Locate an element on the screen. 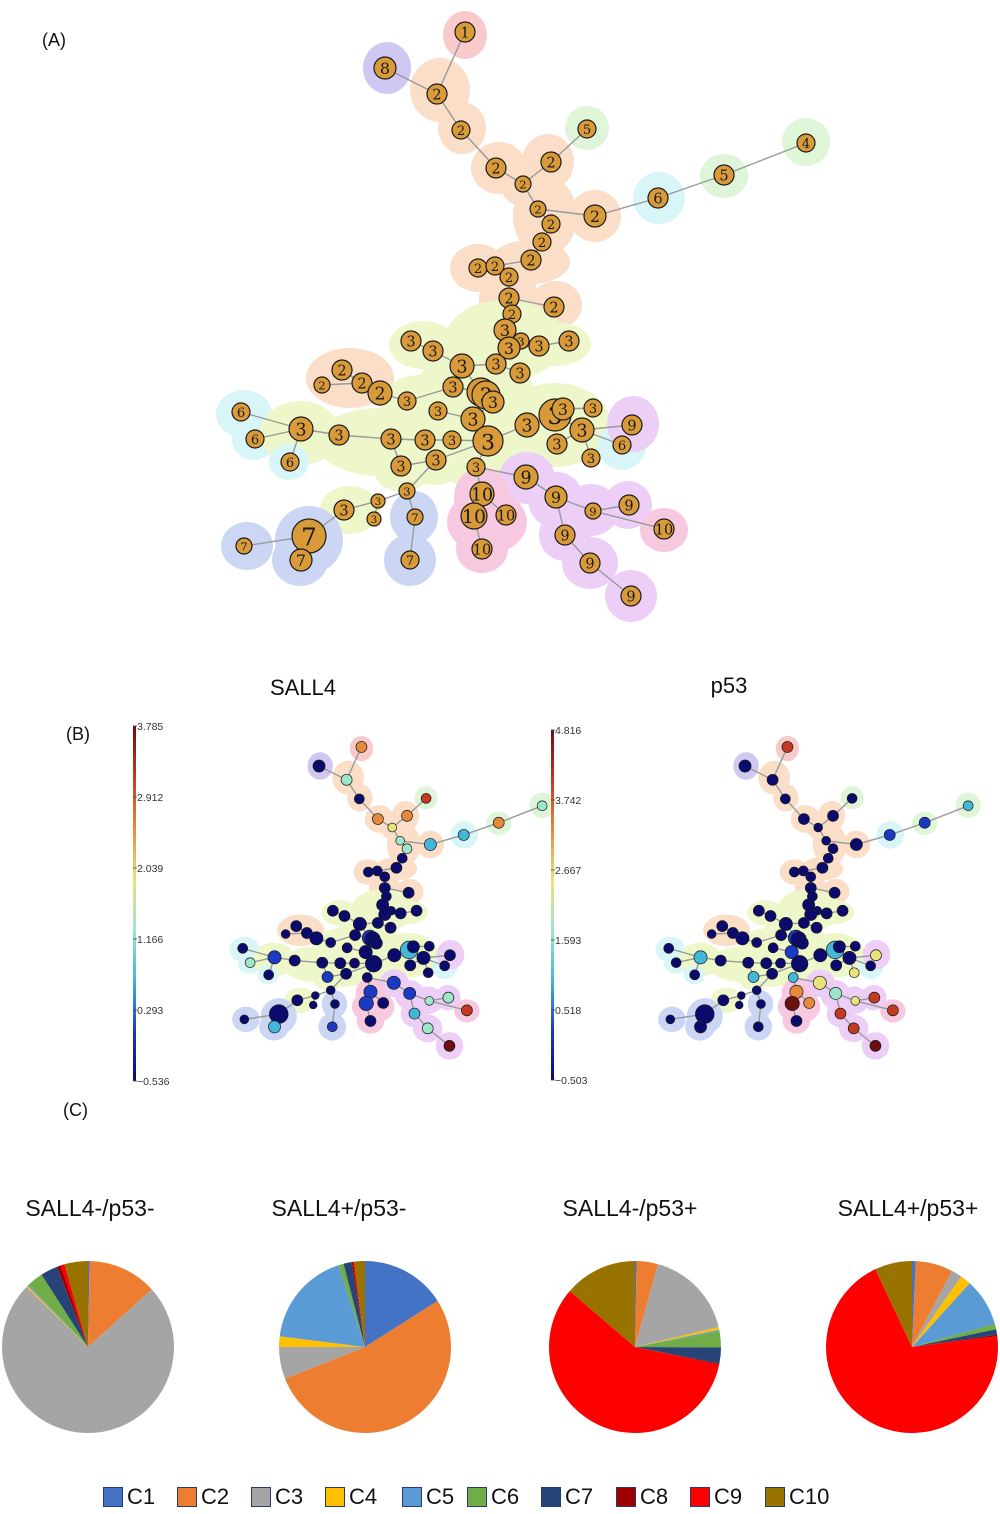 The image size is (1000, 1514). pie-slice-c9 is located at coordinates (359, 1304).